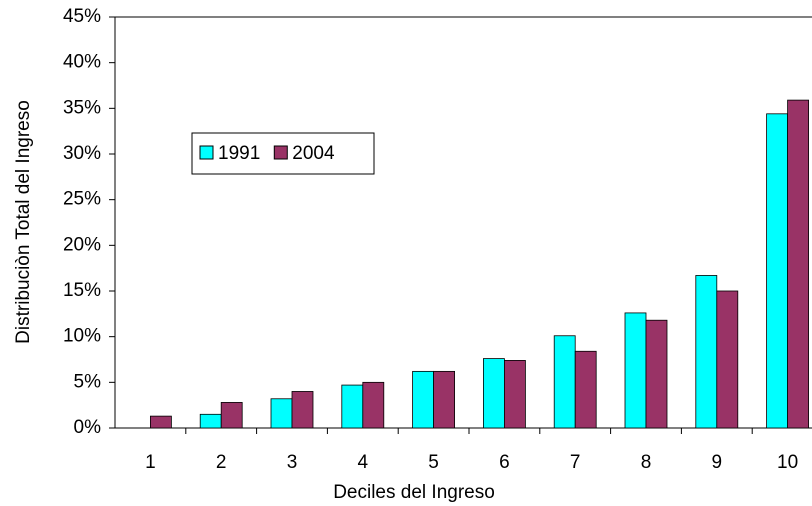  I want to click on y-tick-label: 5%, so click(88, 381).